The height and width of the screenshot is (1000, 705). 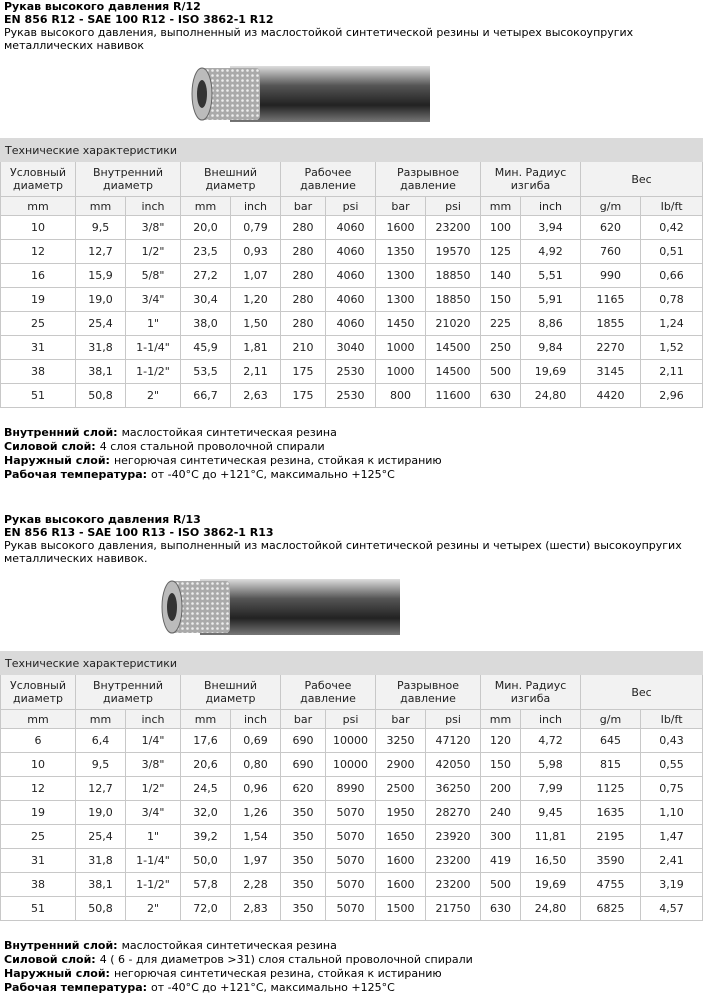 I want to click on table-cell: 0,93, so click(x=255, y=251).